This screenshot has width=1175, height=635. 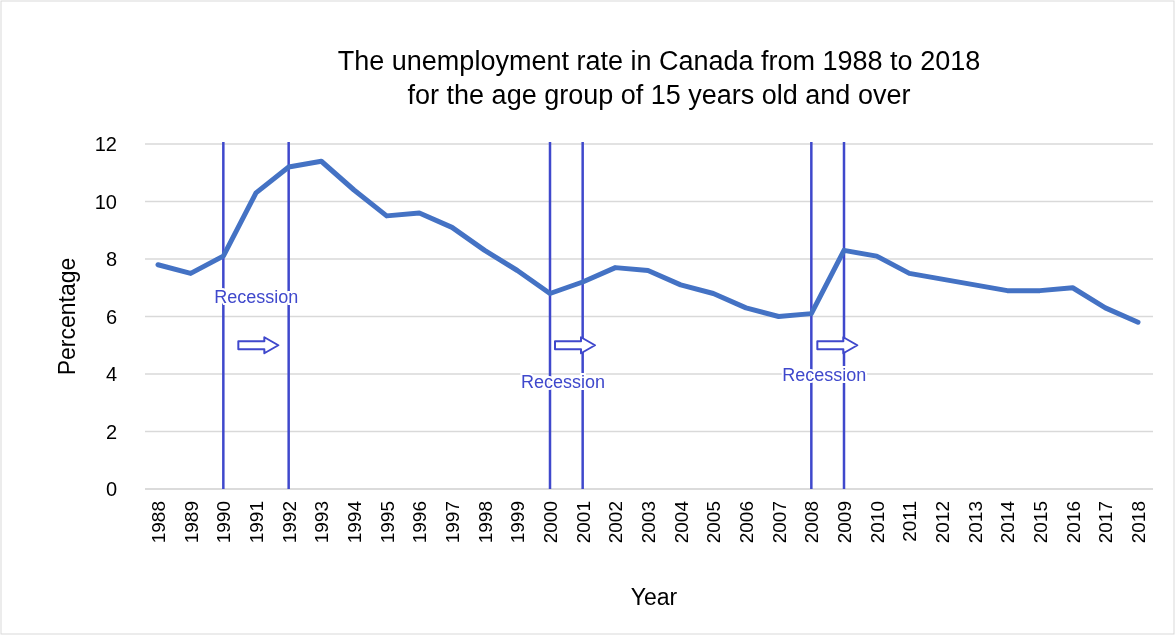 What do you see at coordinates (844, 522) in the screenshot?
I see `x-tick-label: 2009` at bounding box center [844, 522].